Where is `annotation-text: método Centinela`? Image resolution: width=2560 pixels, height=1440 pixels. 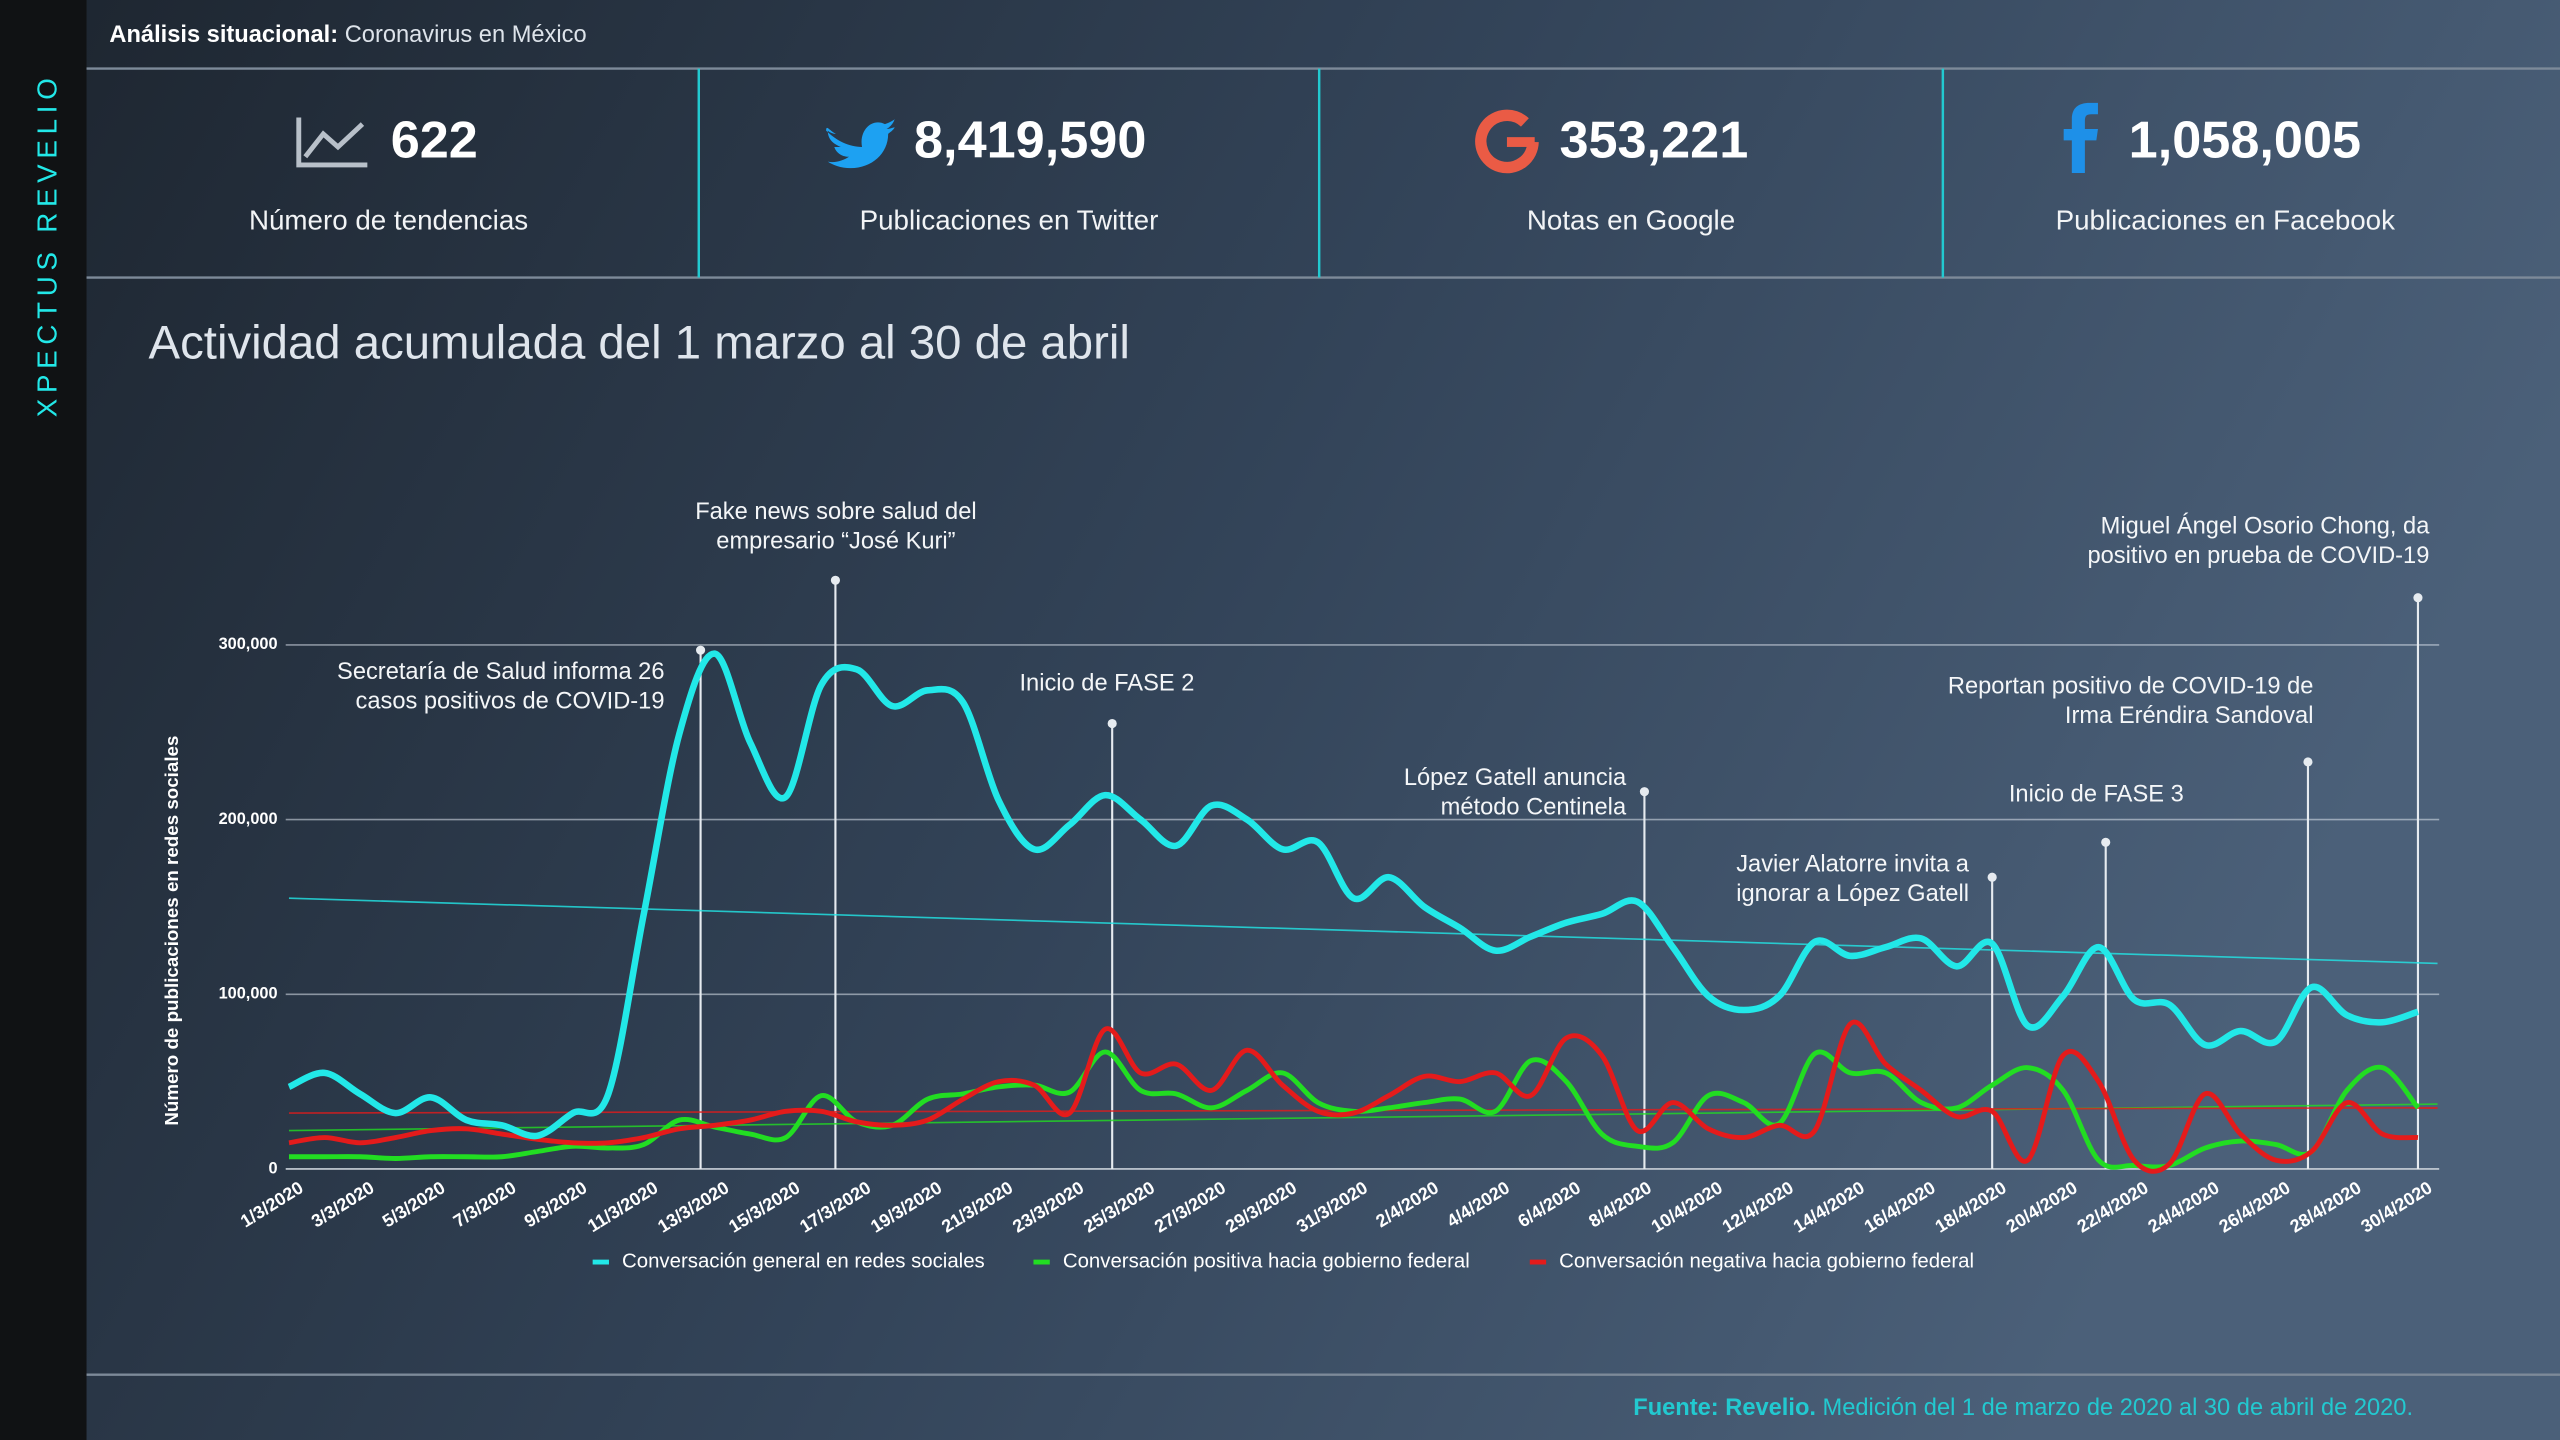 annotation-text: método Centinela is located at coordinates (1534, 807).